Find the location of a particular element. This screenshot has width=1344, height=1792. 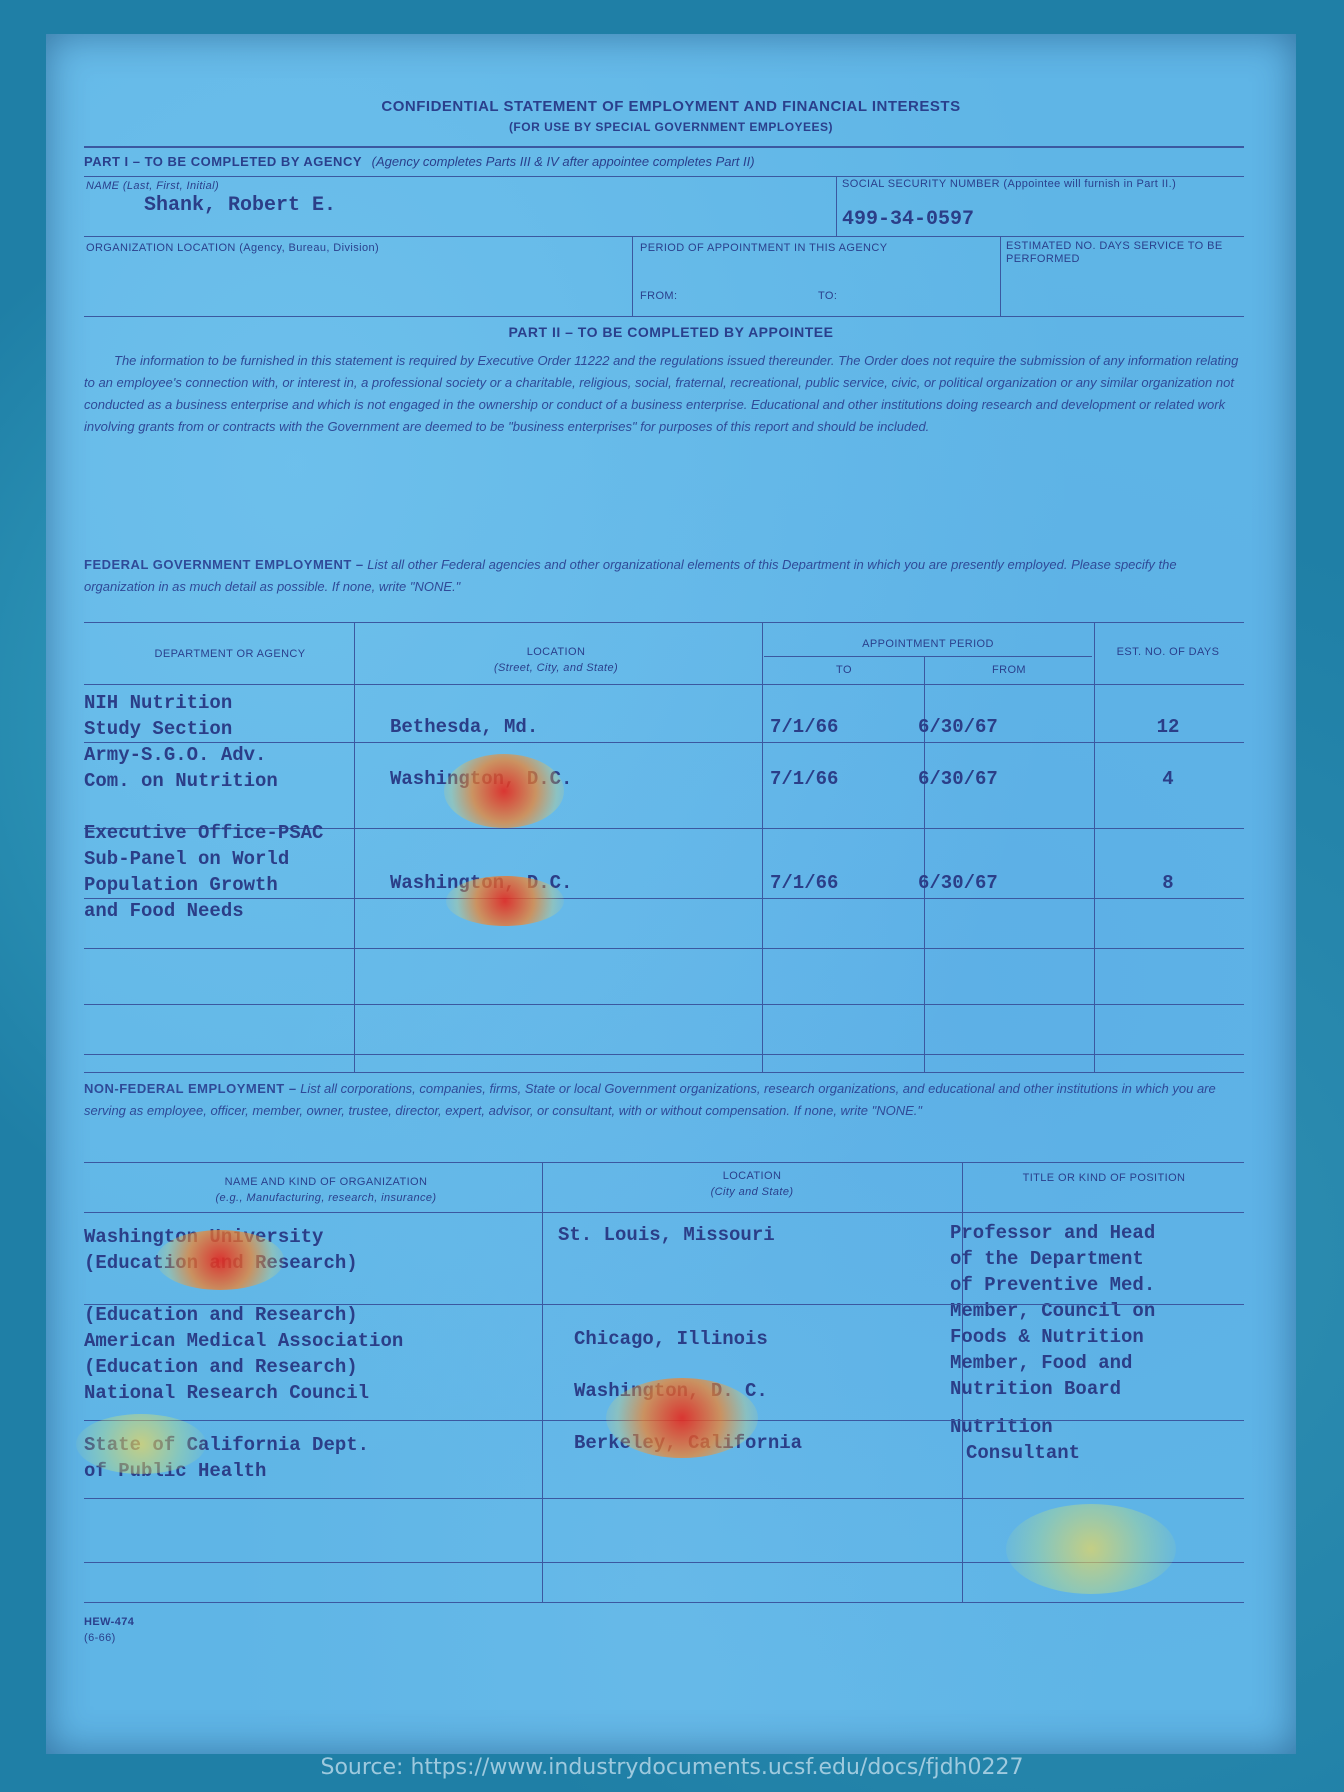

part1-heading: PART I – TO BE COMPLETED BY AGENCY is located at coordinates (223, 161).